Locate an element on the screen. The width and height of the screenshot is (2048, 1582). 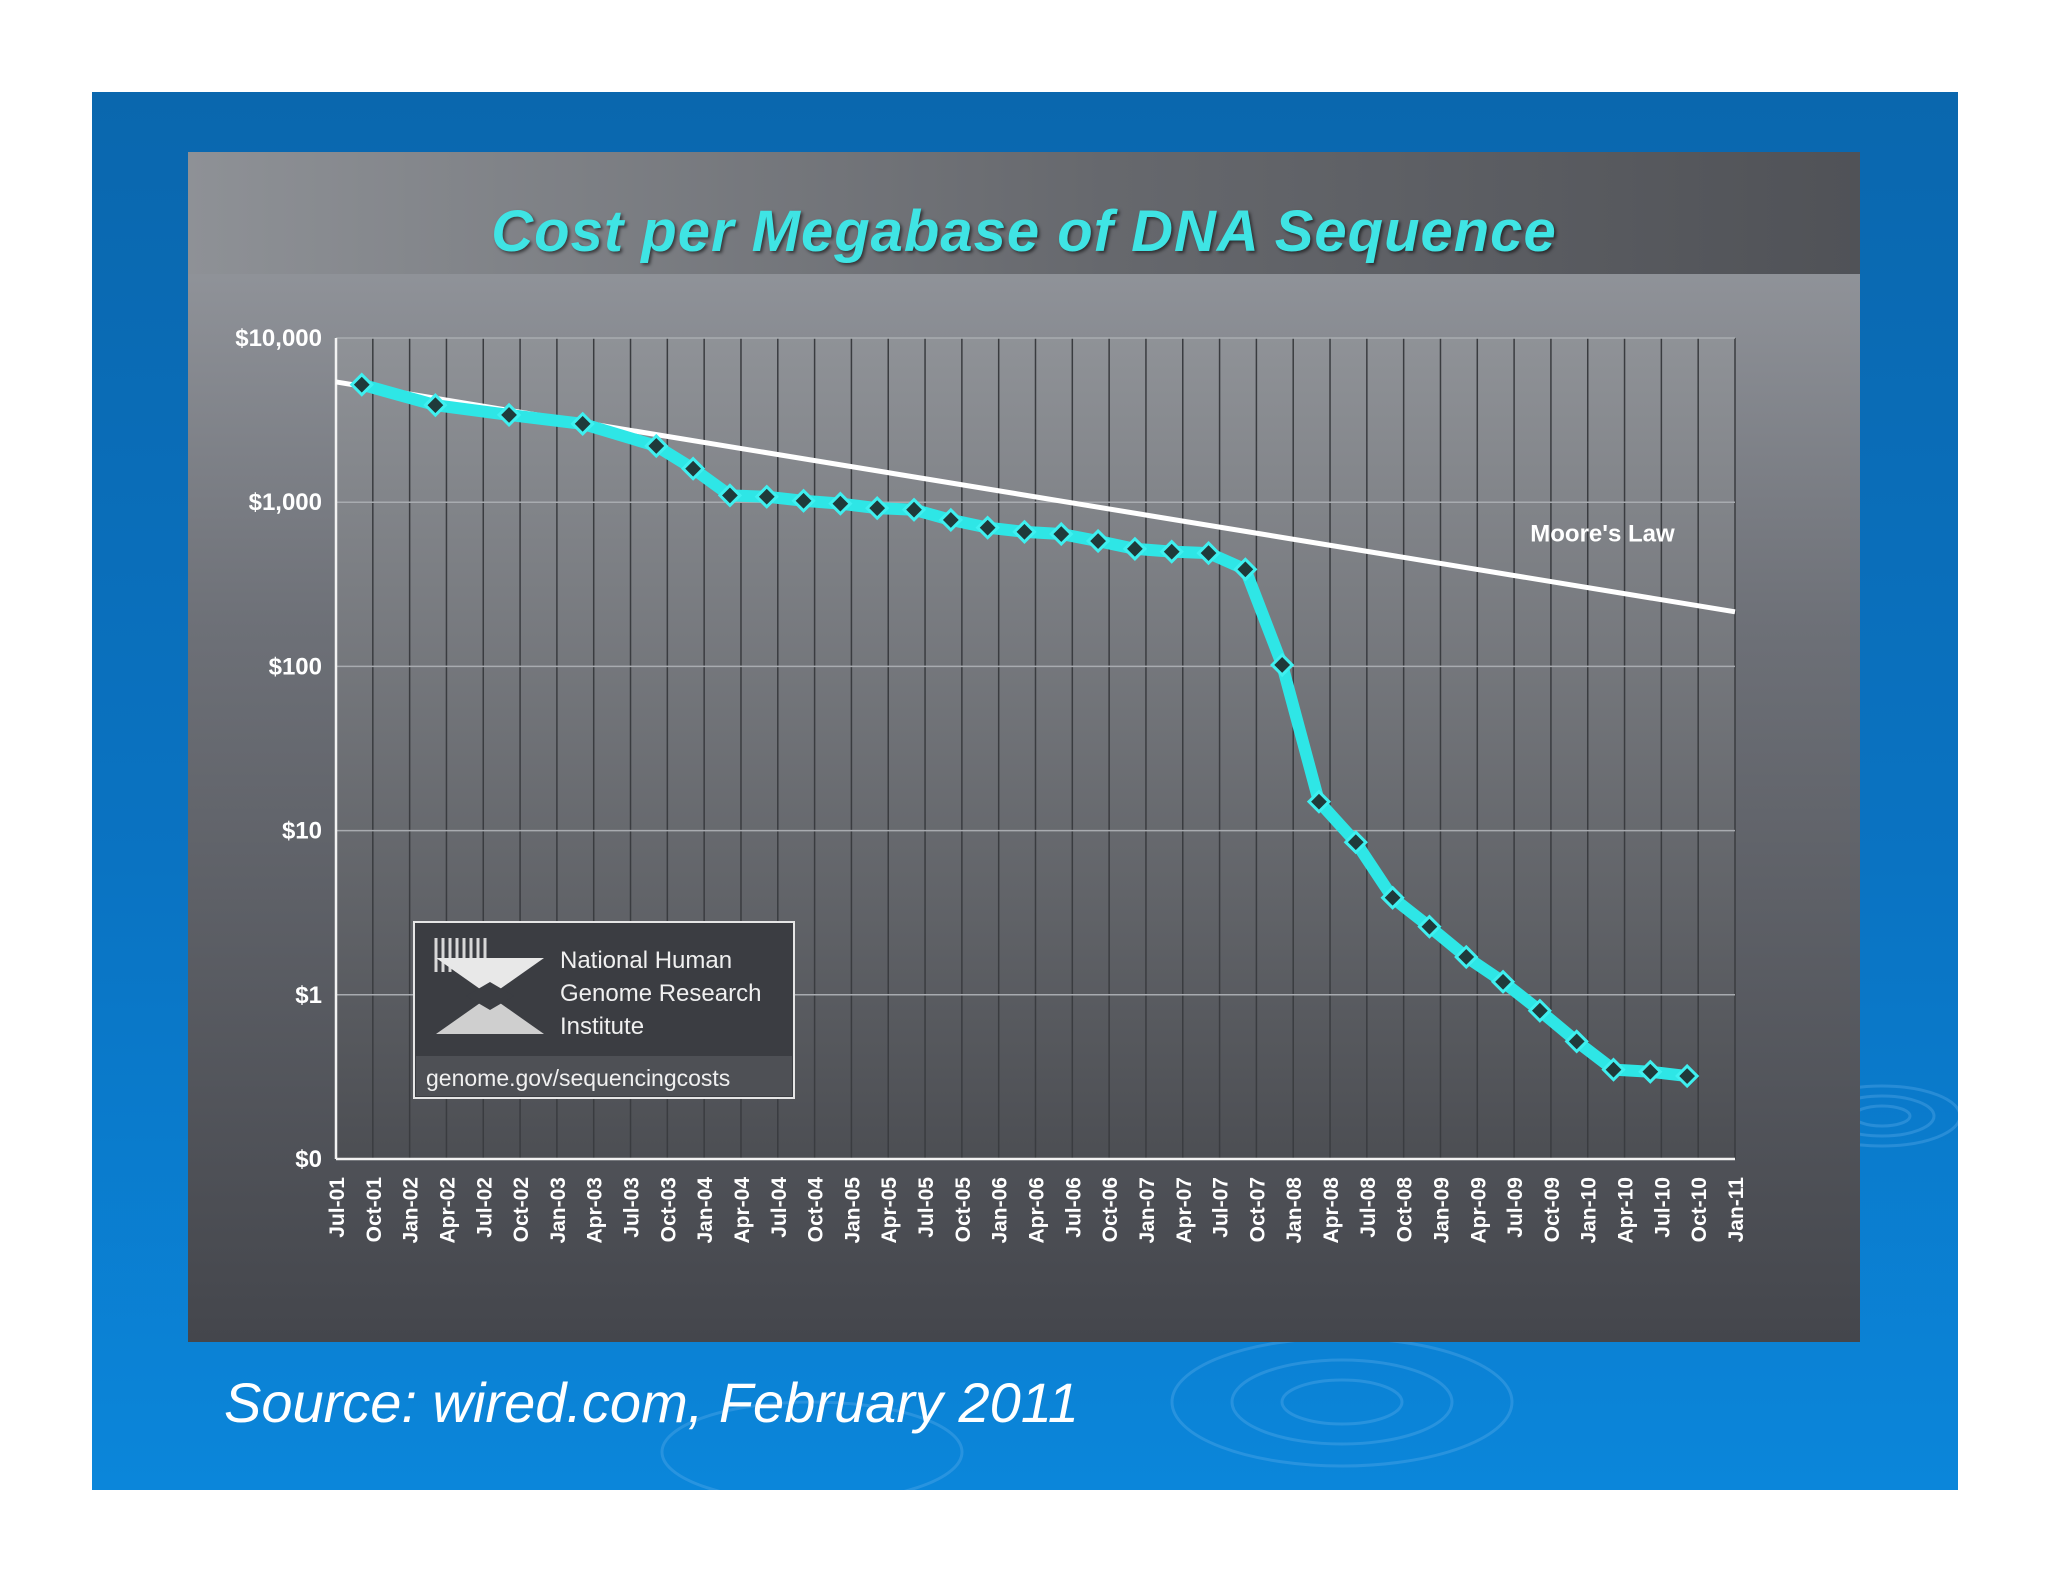
x-tick-label: Apr-03 is located at coordinates (595, 1210).